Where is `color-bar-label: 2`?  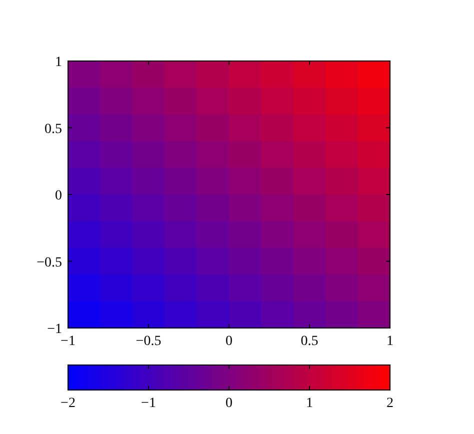 color-bar-label: 2 is located at coordinates (390, 403).